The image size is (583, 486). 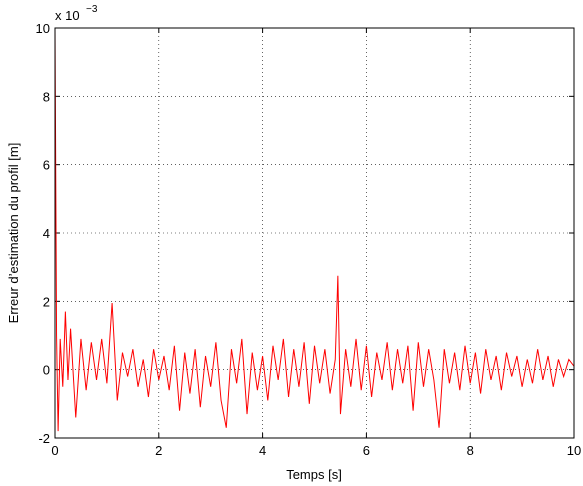 I want to click on x-tick-label: 8, so click(x=470, y=450).